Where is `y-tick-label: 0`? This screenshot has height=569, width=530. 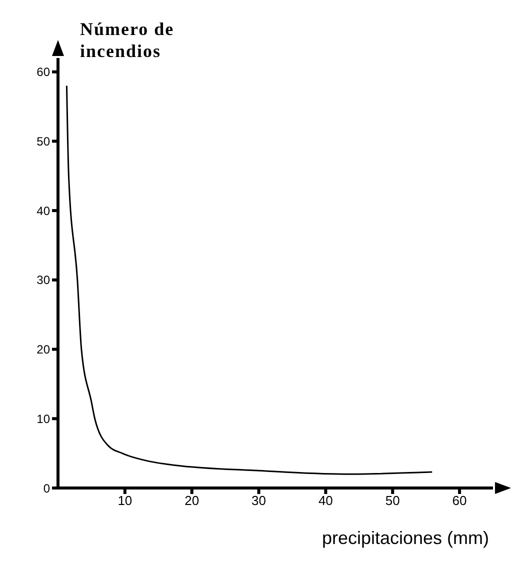
y-tick-label: 0 is located at coordinates (46, 488).